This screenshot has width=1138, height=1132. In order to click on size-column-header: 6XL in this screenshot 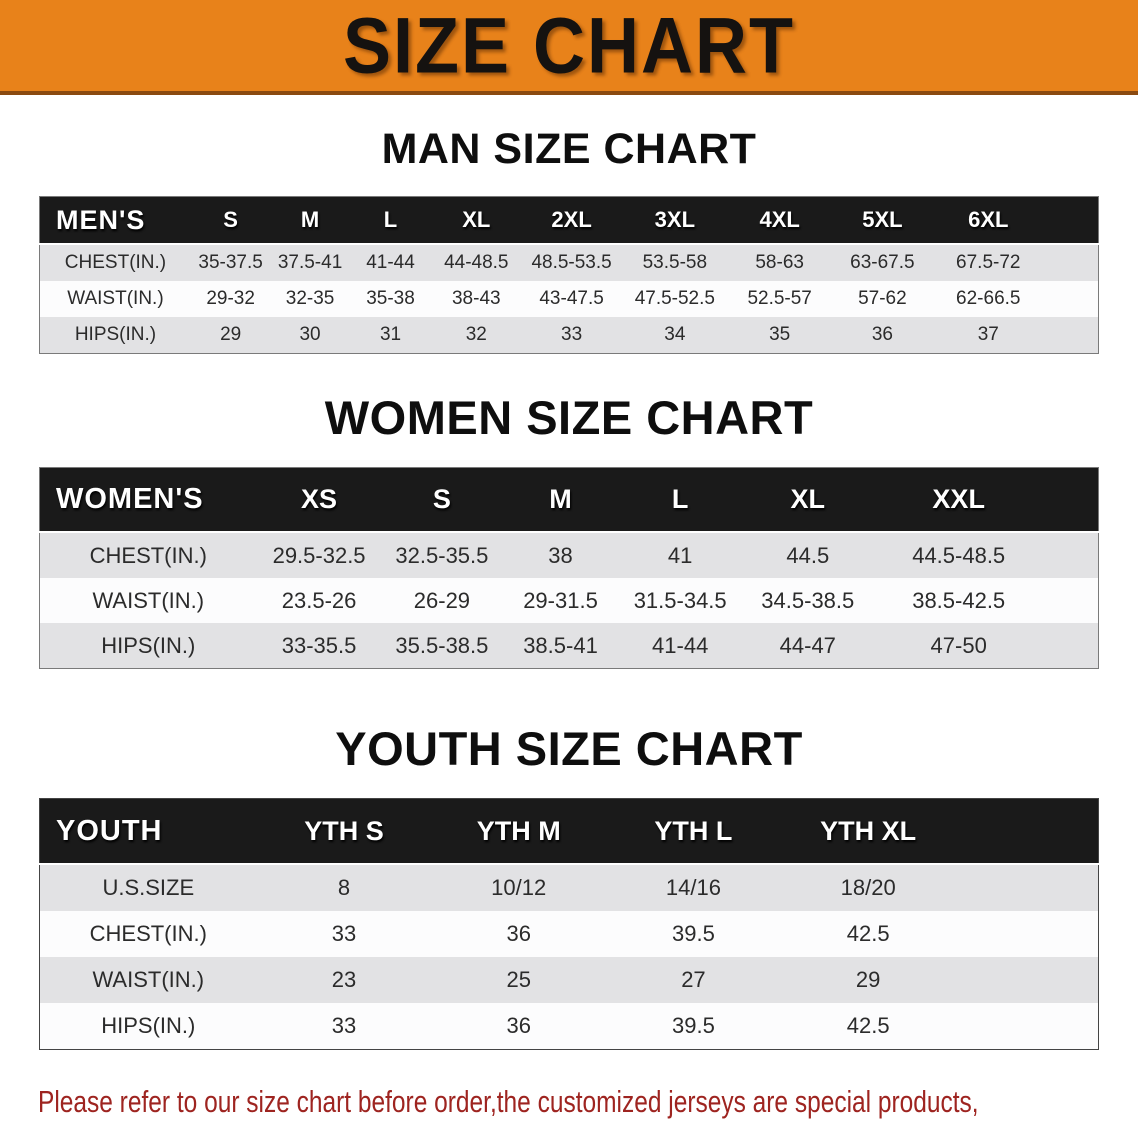, I will do `click(988, 220)`.